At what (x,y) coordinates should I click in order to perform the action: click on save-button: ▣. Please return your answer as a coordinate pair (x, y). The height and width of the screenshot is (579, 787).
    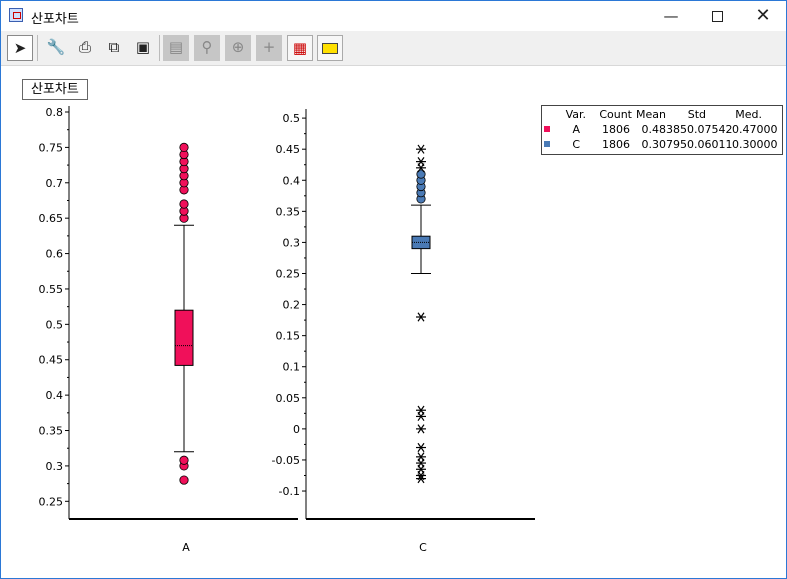
    Looking at the image, I should click on (143, 48).